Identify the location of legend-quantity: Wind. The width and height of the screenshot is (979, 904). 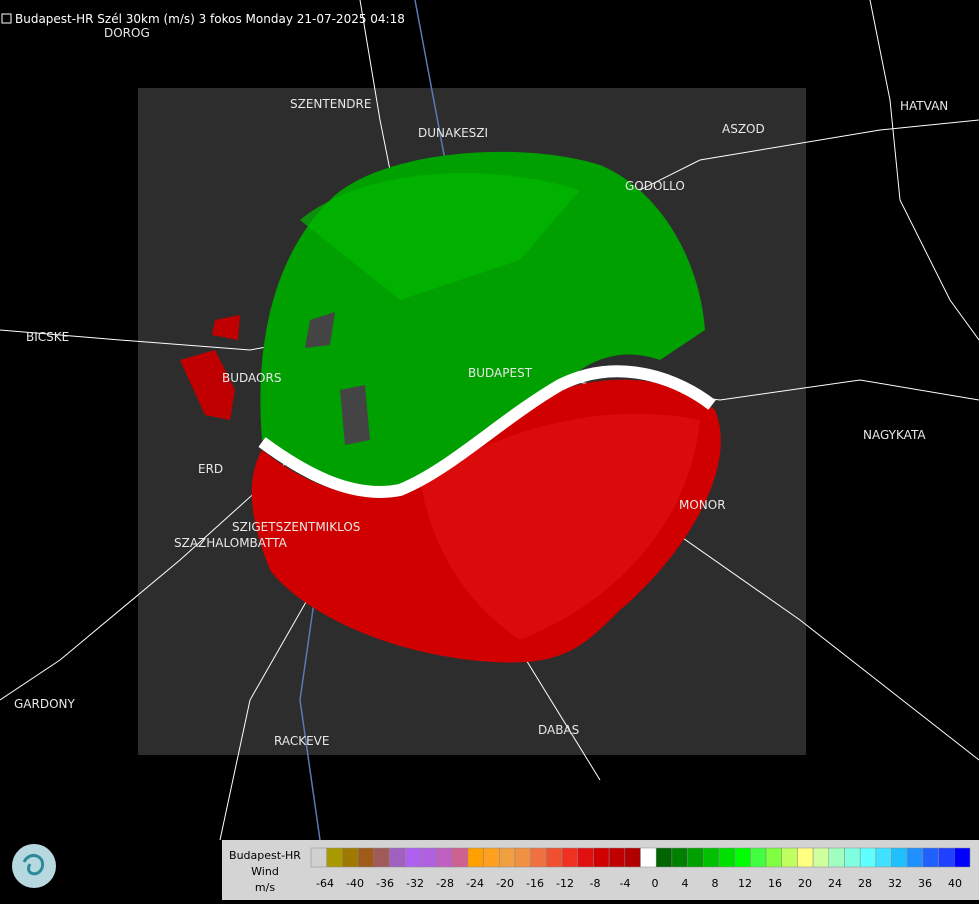
(265, 871).